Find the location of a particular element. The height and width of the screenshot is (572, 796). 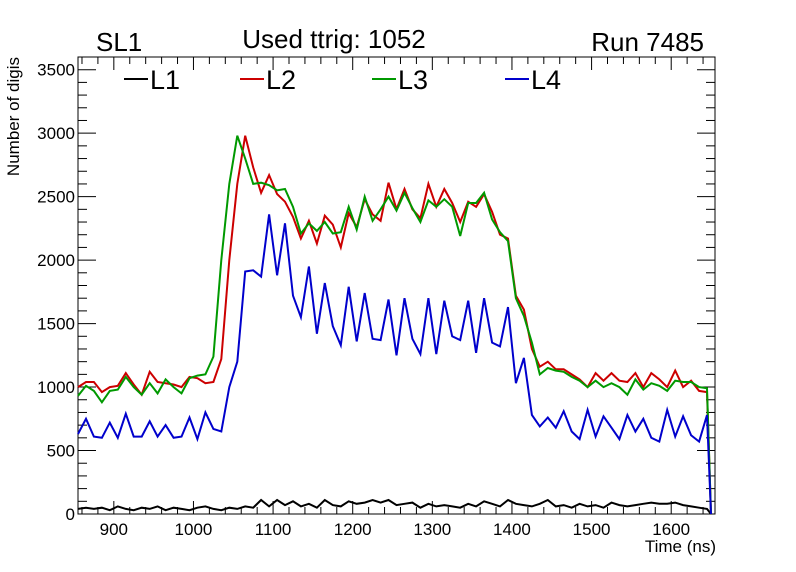

x-tick-label: 1600 is located at coordinates (671, 529).